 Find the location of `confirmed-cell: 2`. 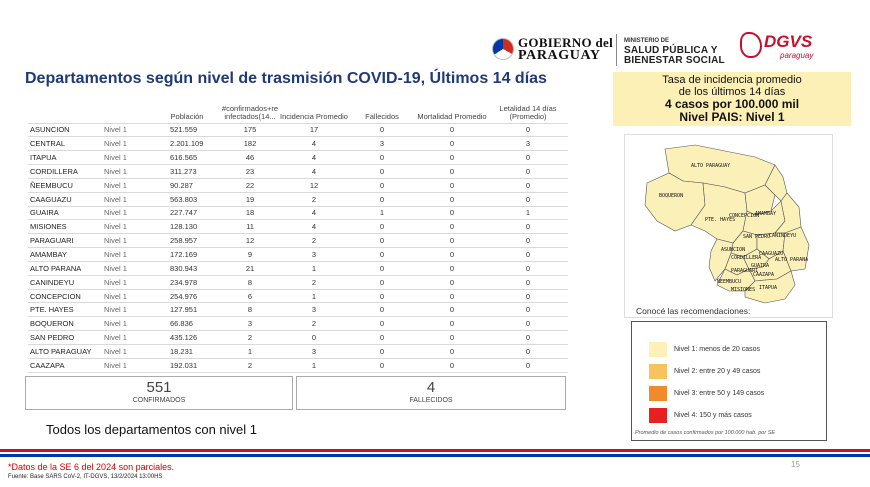

confirmed-cell: 2 is located at coordinates (250, 365).